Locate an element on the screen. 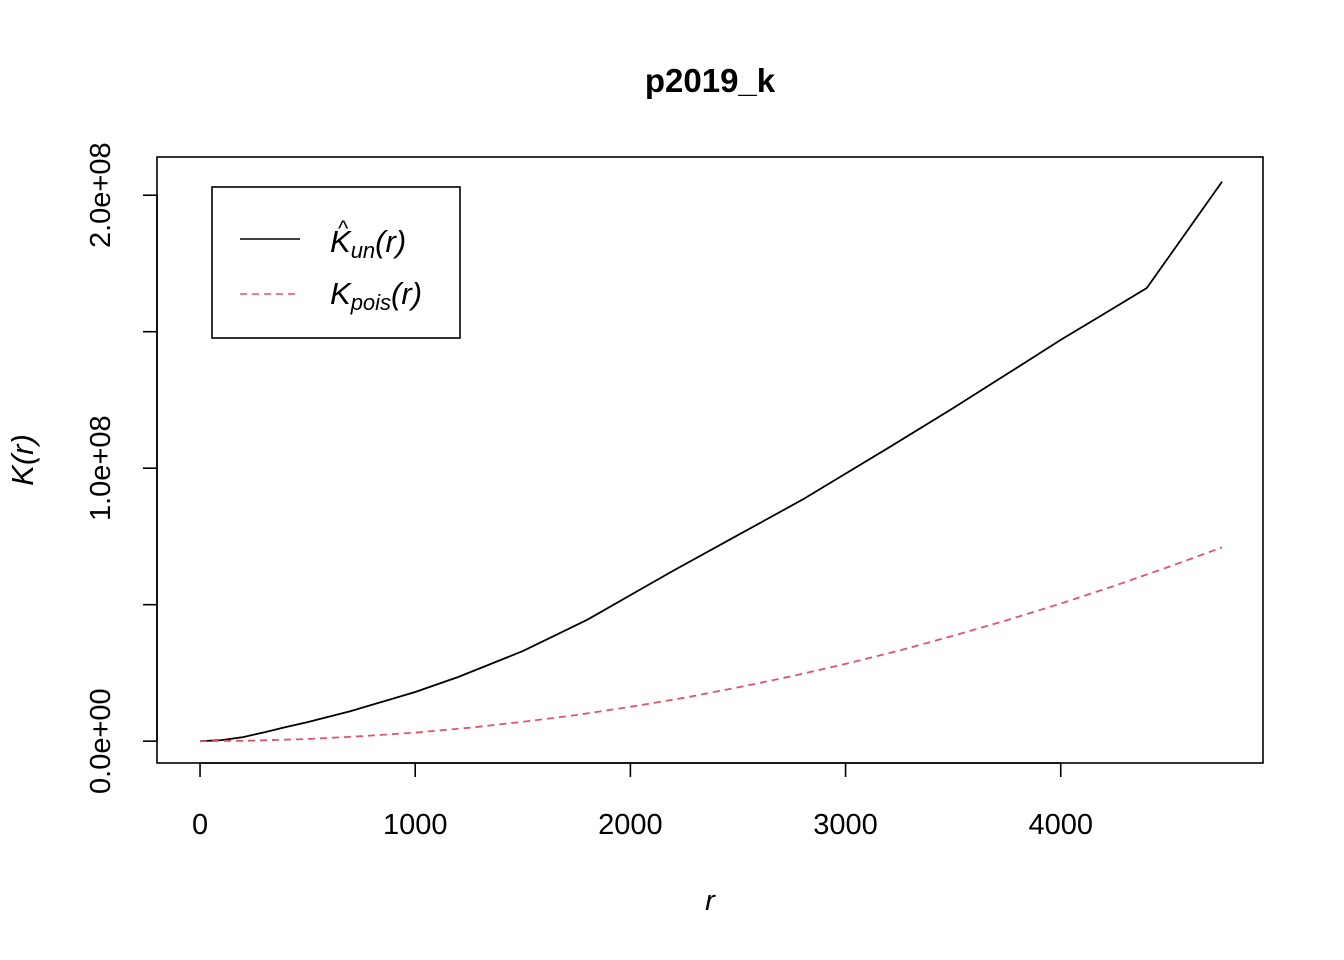 This screenshot has height=960, width=1344. x-tick-label: 2000 is located at coordinates (630, 825).